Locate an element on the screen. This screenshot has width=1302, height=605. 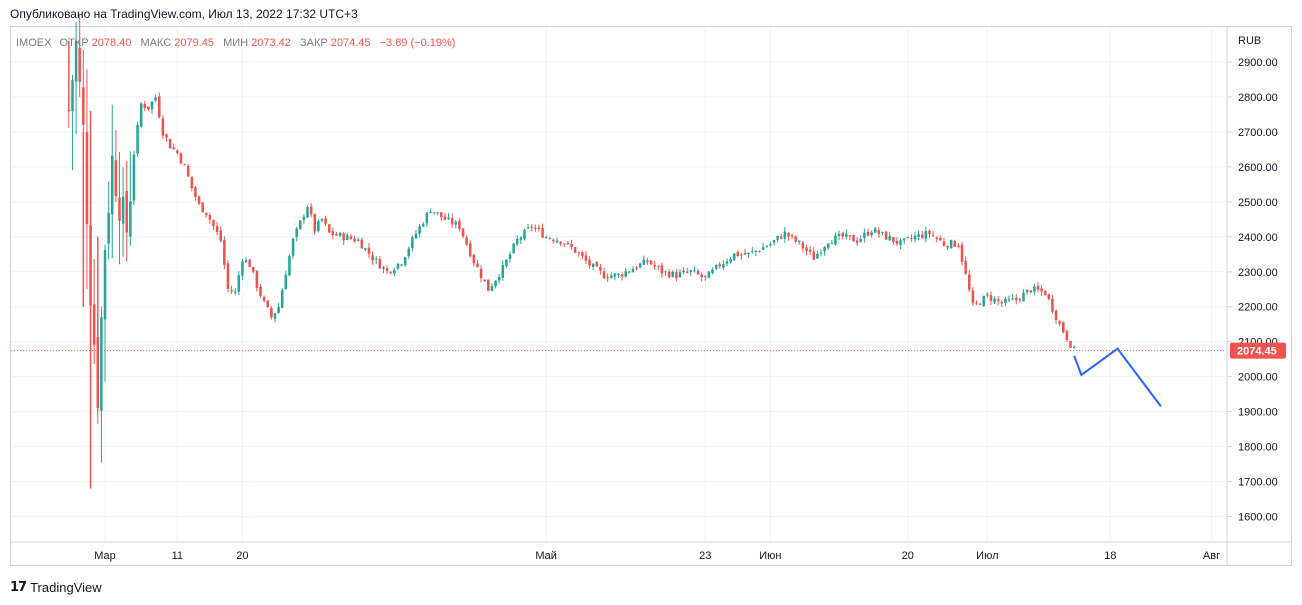
legend-open-value: 2078.40 is located at coordinates (112, 43).